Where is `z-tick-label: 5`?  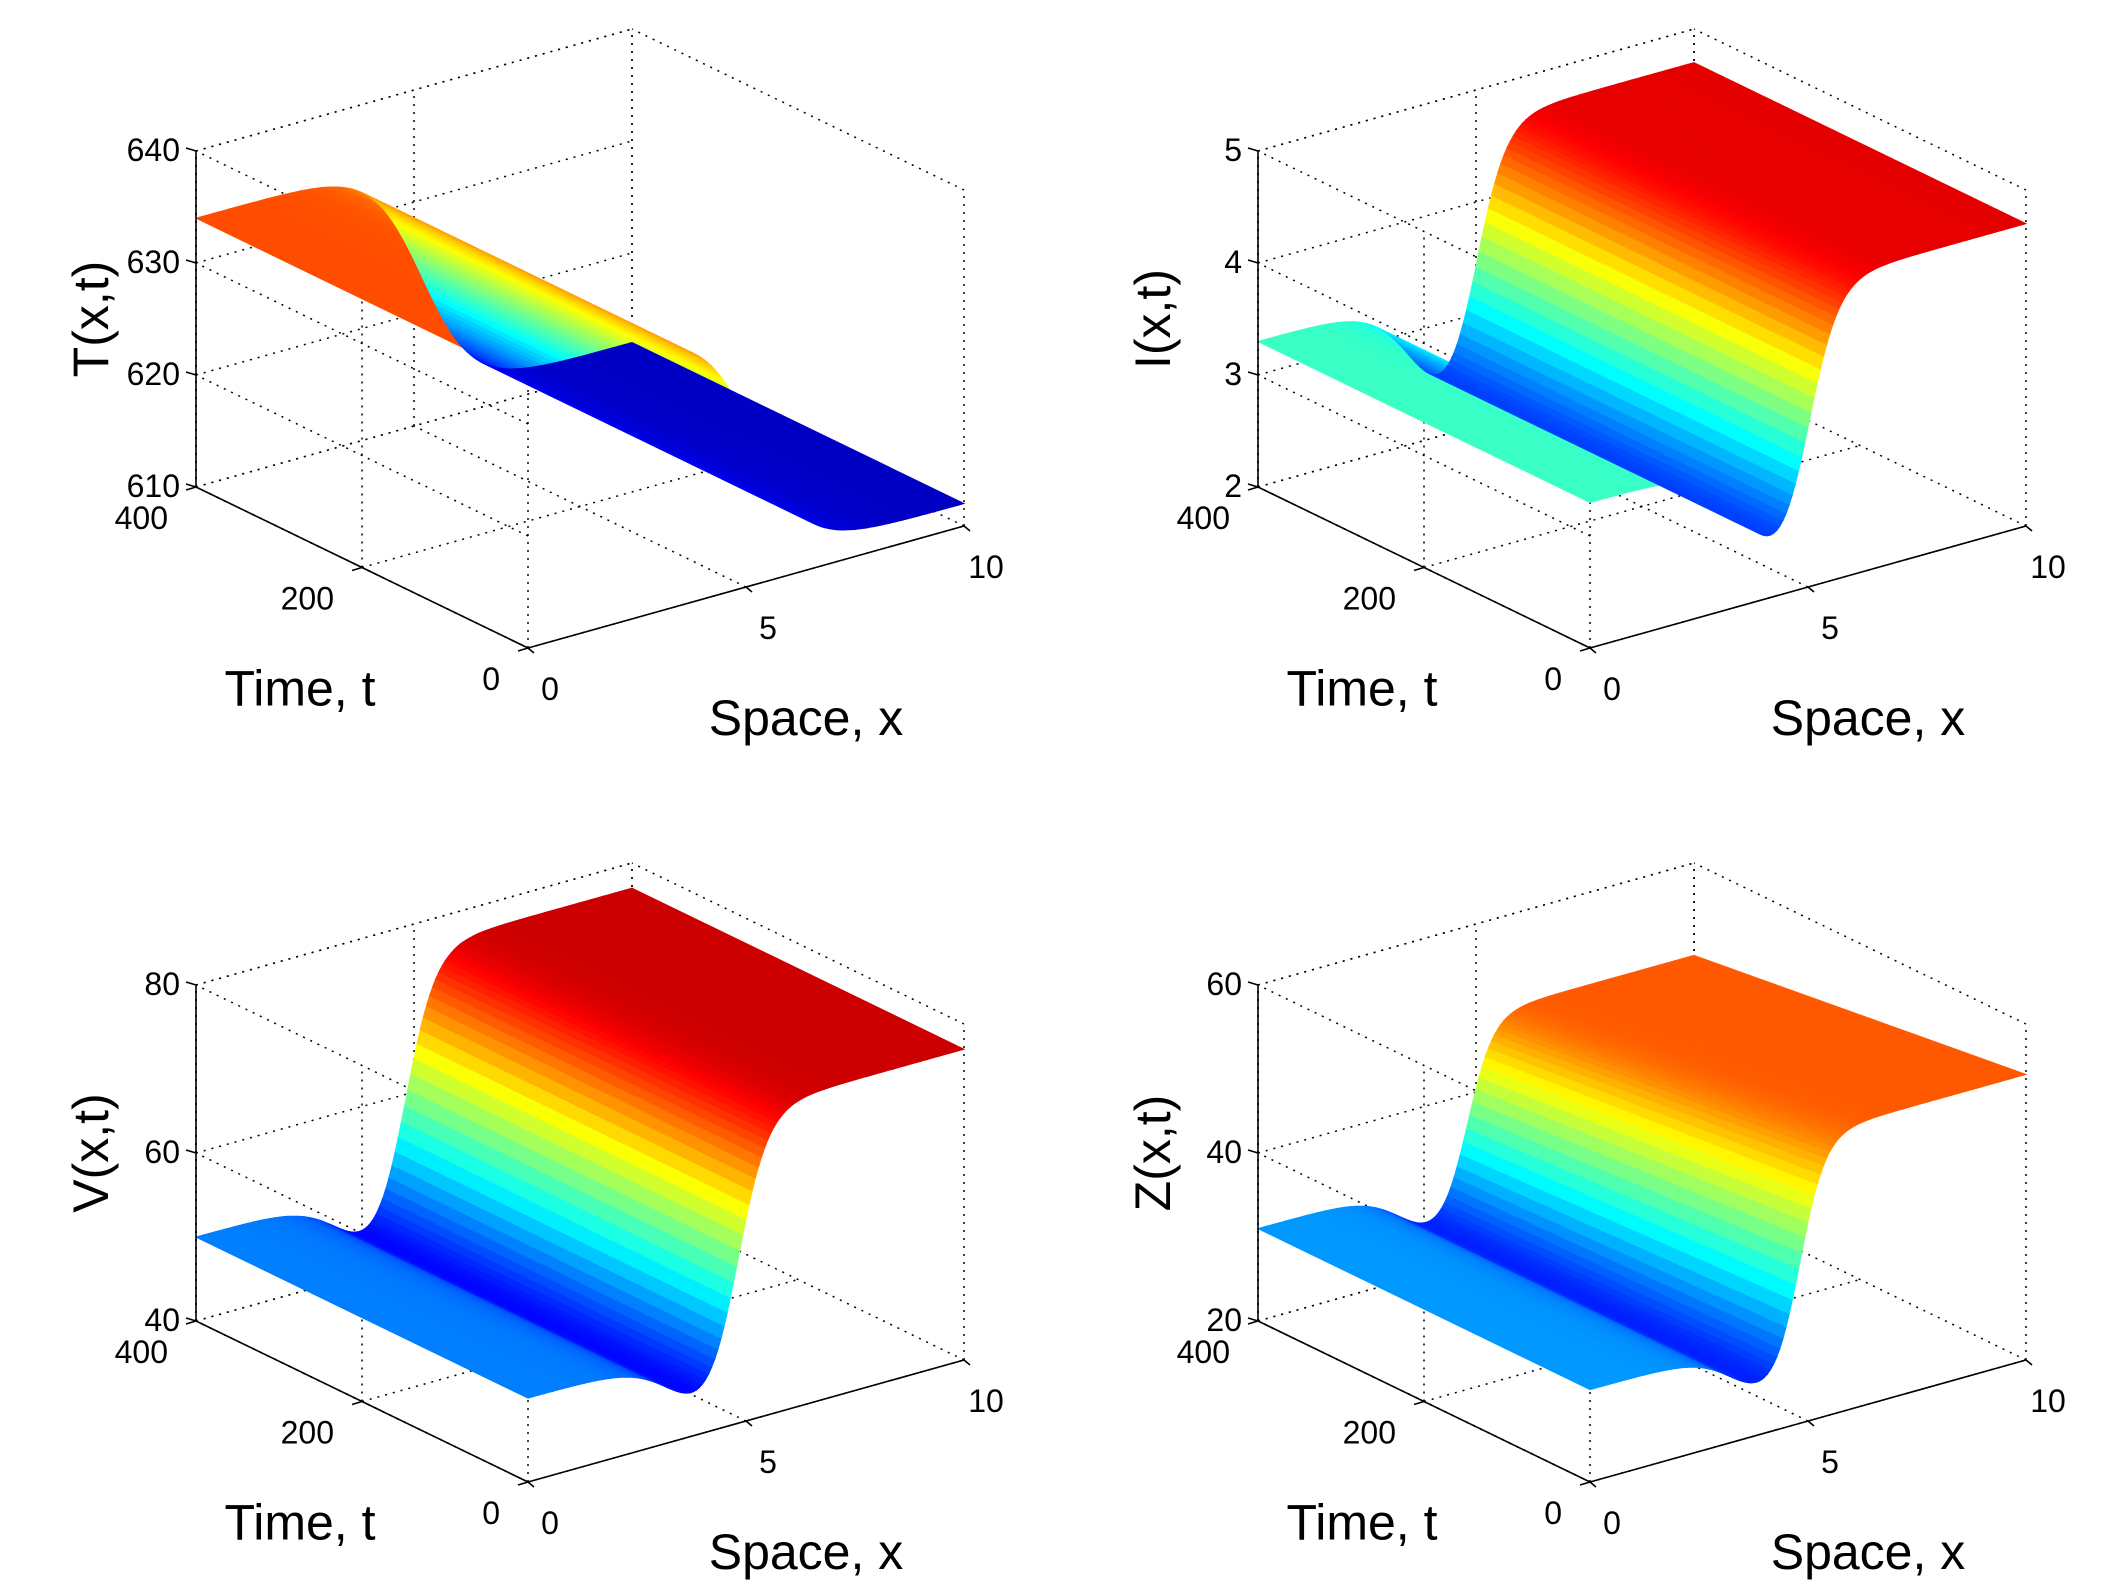 z-tick-label: 5 is located at coordinates (1233, 150).